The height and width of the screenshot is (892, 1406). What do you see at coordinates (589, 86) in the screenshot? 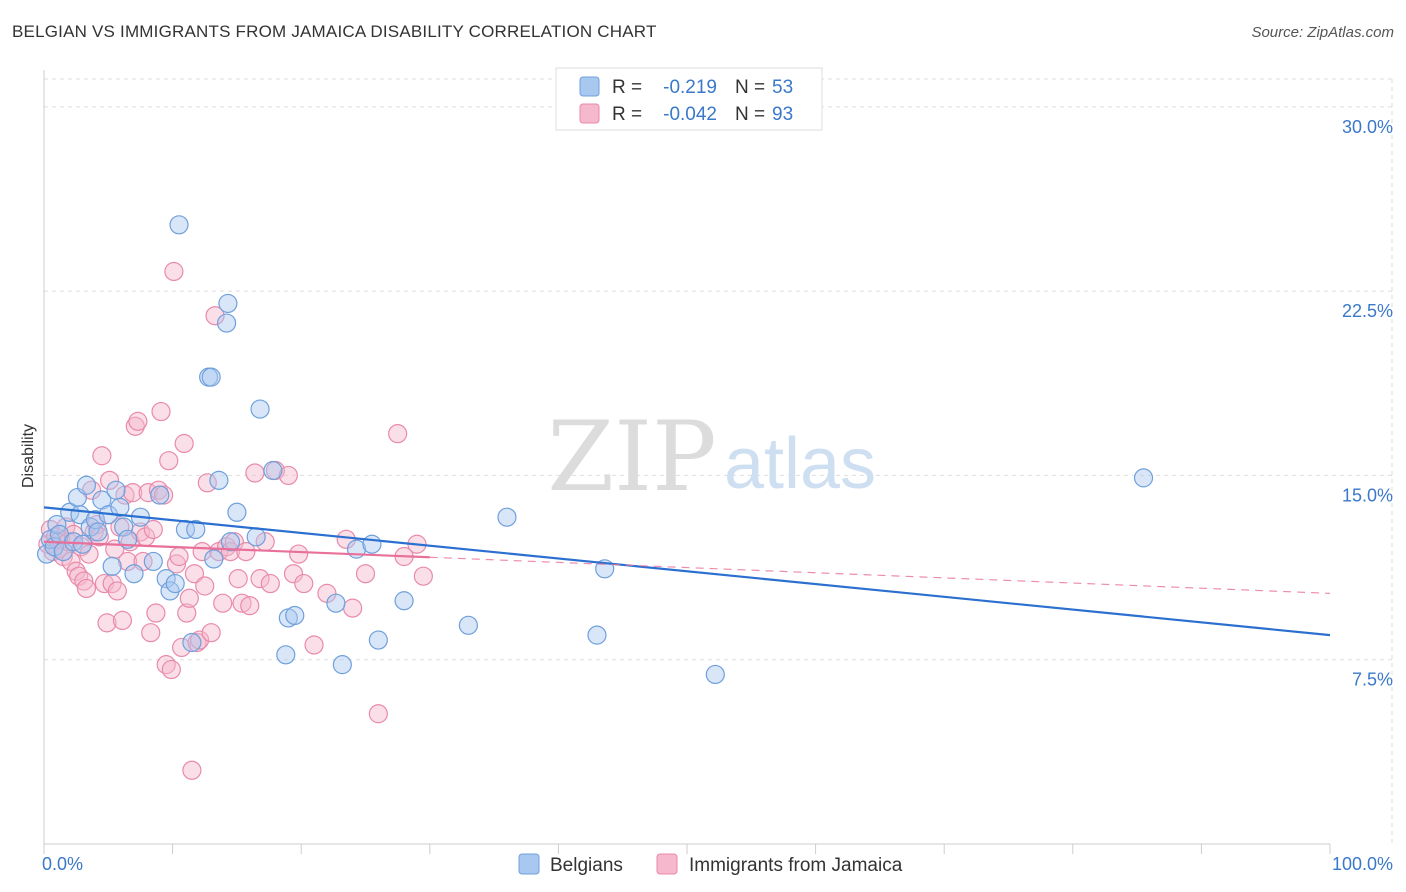
I see `stats-swatch-blue` at bounding box center [589, 86].